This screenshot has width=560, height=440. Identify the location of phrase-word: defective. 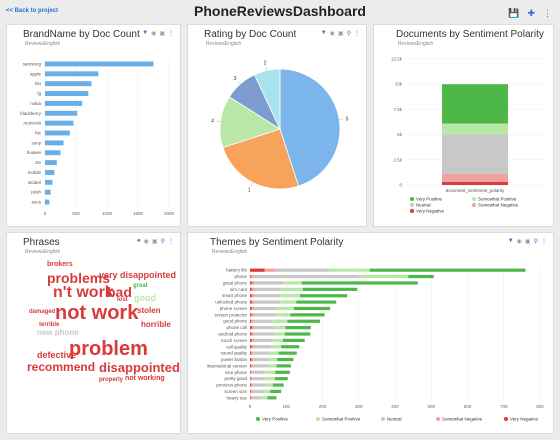
(57, 355).